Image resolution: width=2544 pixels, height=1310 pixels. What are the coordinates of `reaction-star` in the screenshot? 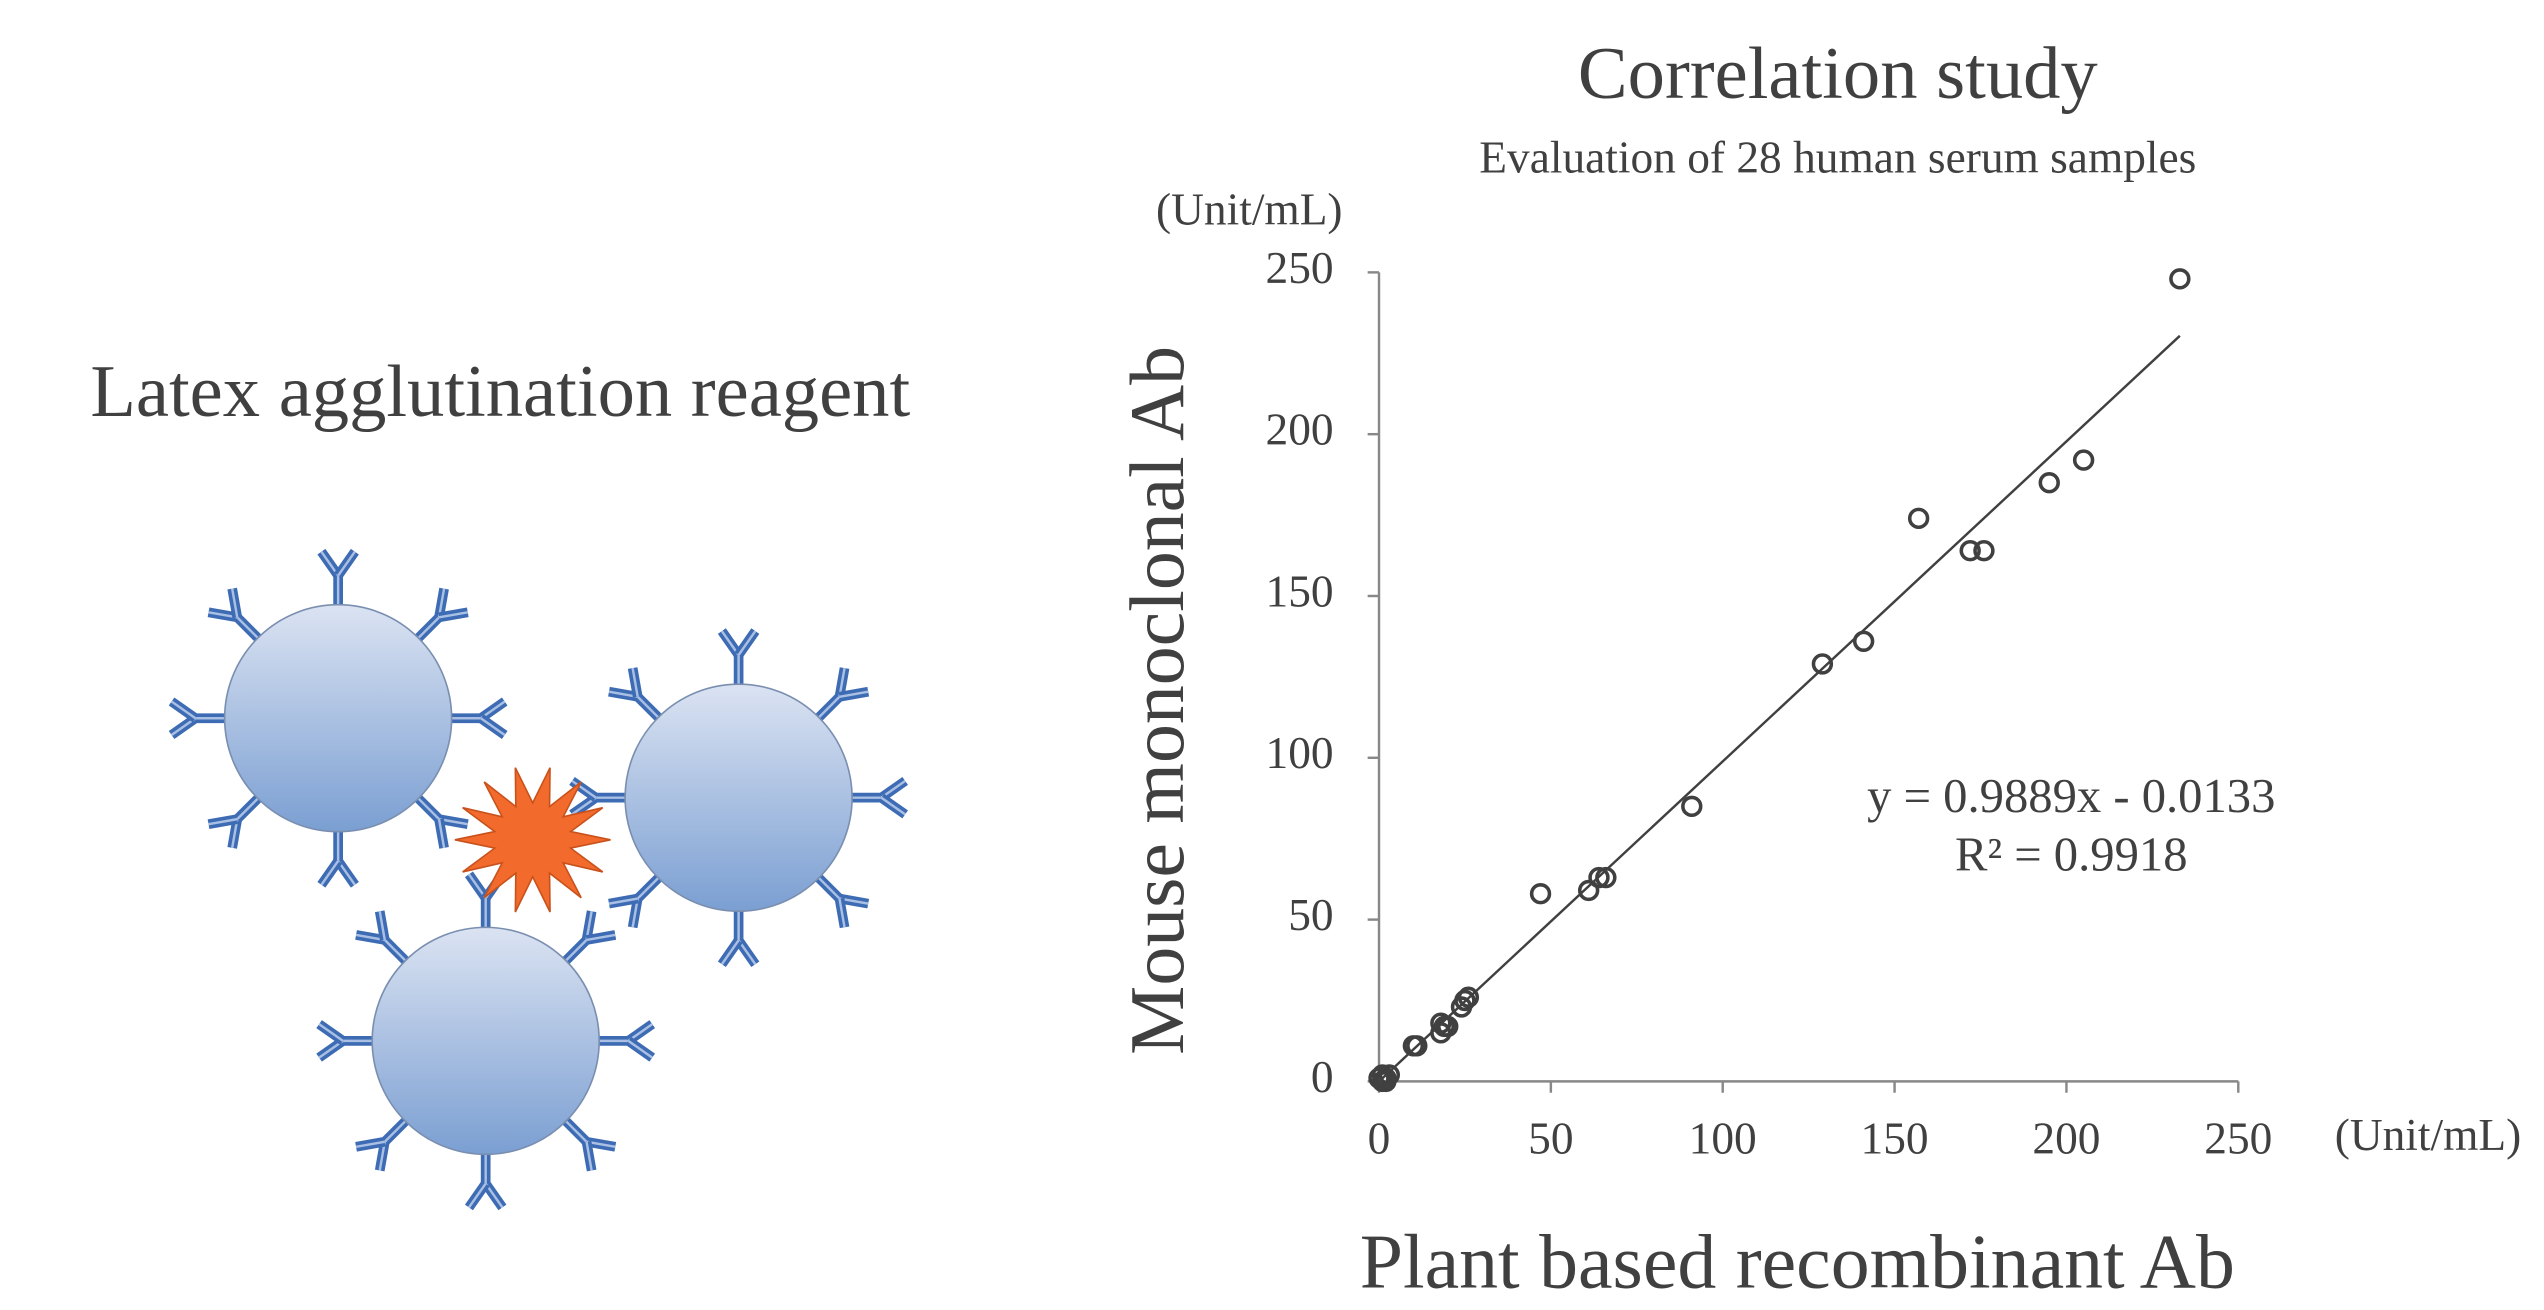 It's located at (532, 840).